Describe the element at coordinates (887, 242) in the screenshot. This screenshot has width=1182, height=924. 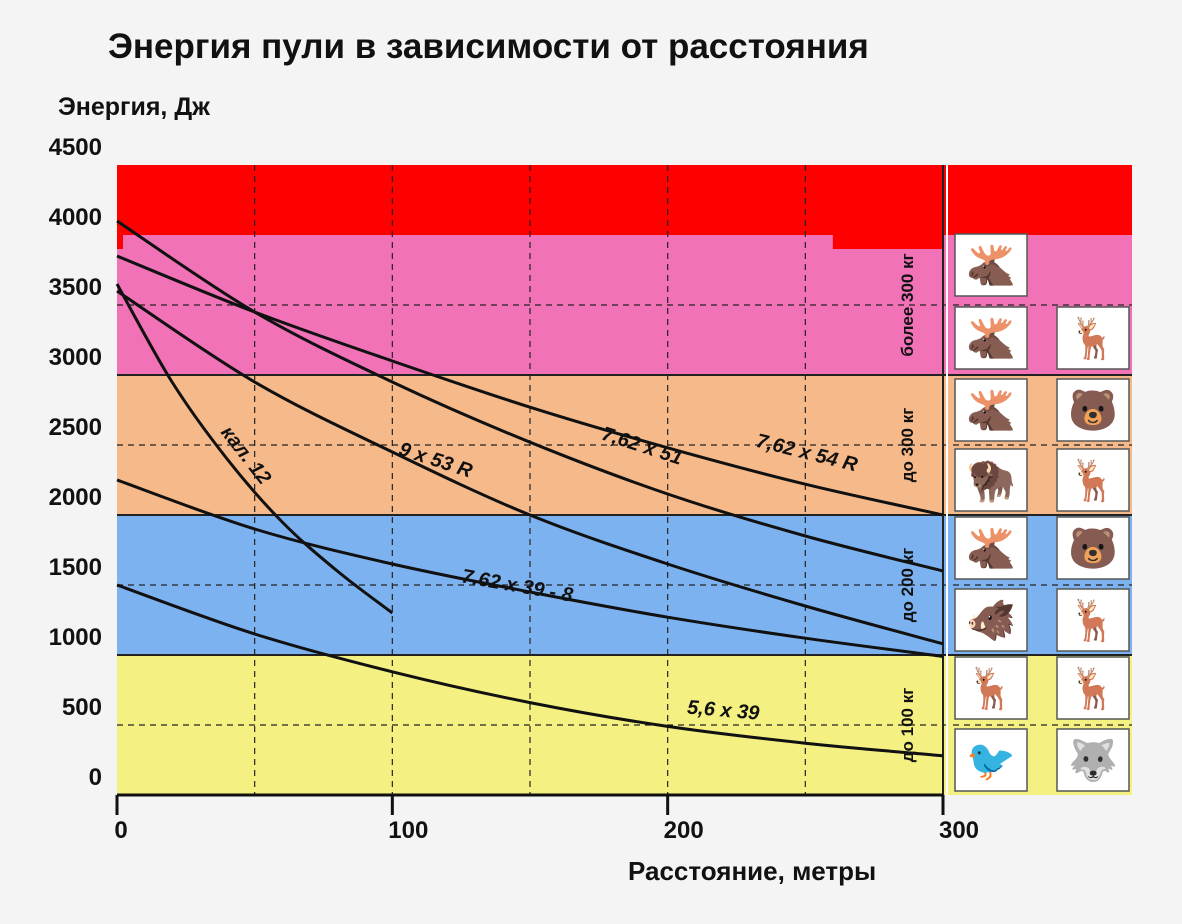
I see `zone-step` at that location.